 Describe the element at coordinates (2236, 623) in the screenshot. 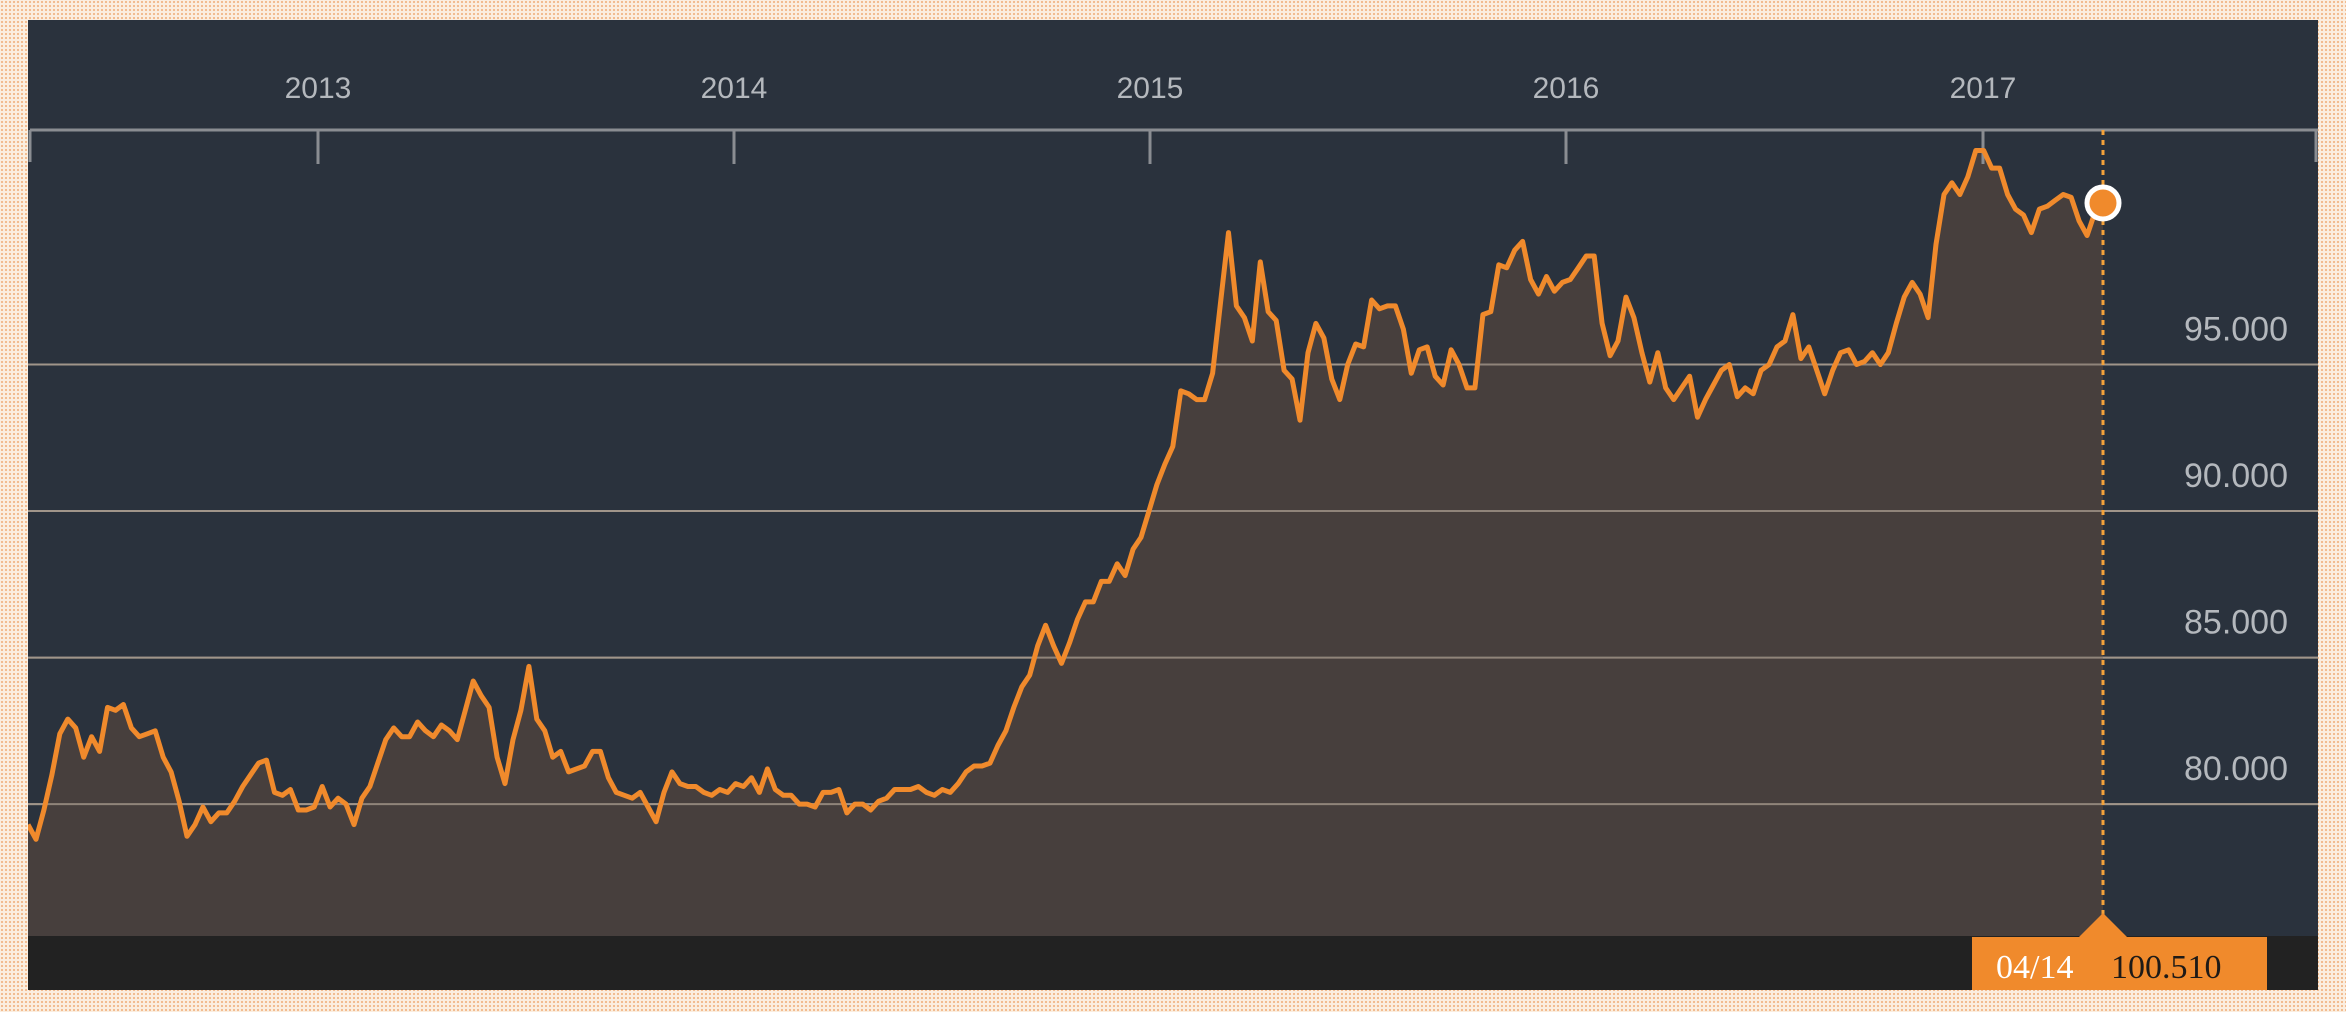

I see `y-tick-label-85.000: 85.000` at that location.